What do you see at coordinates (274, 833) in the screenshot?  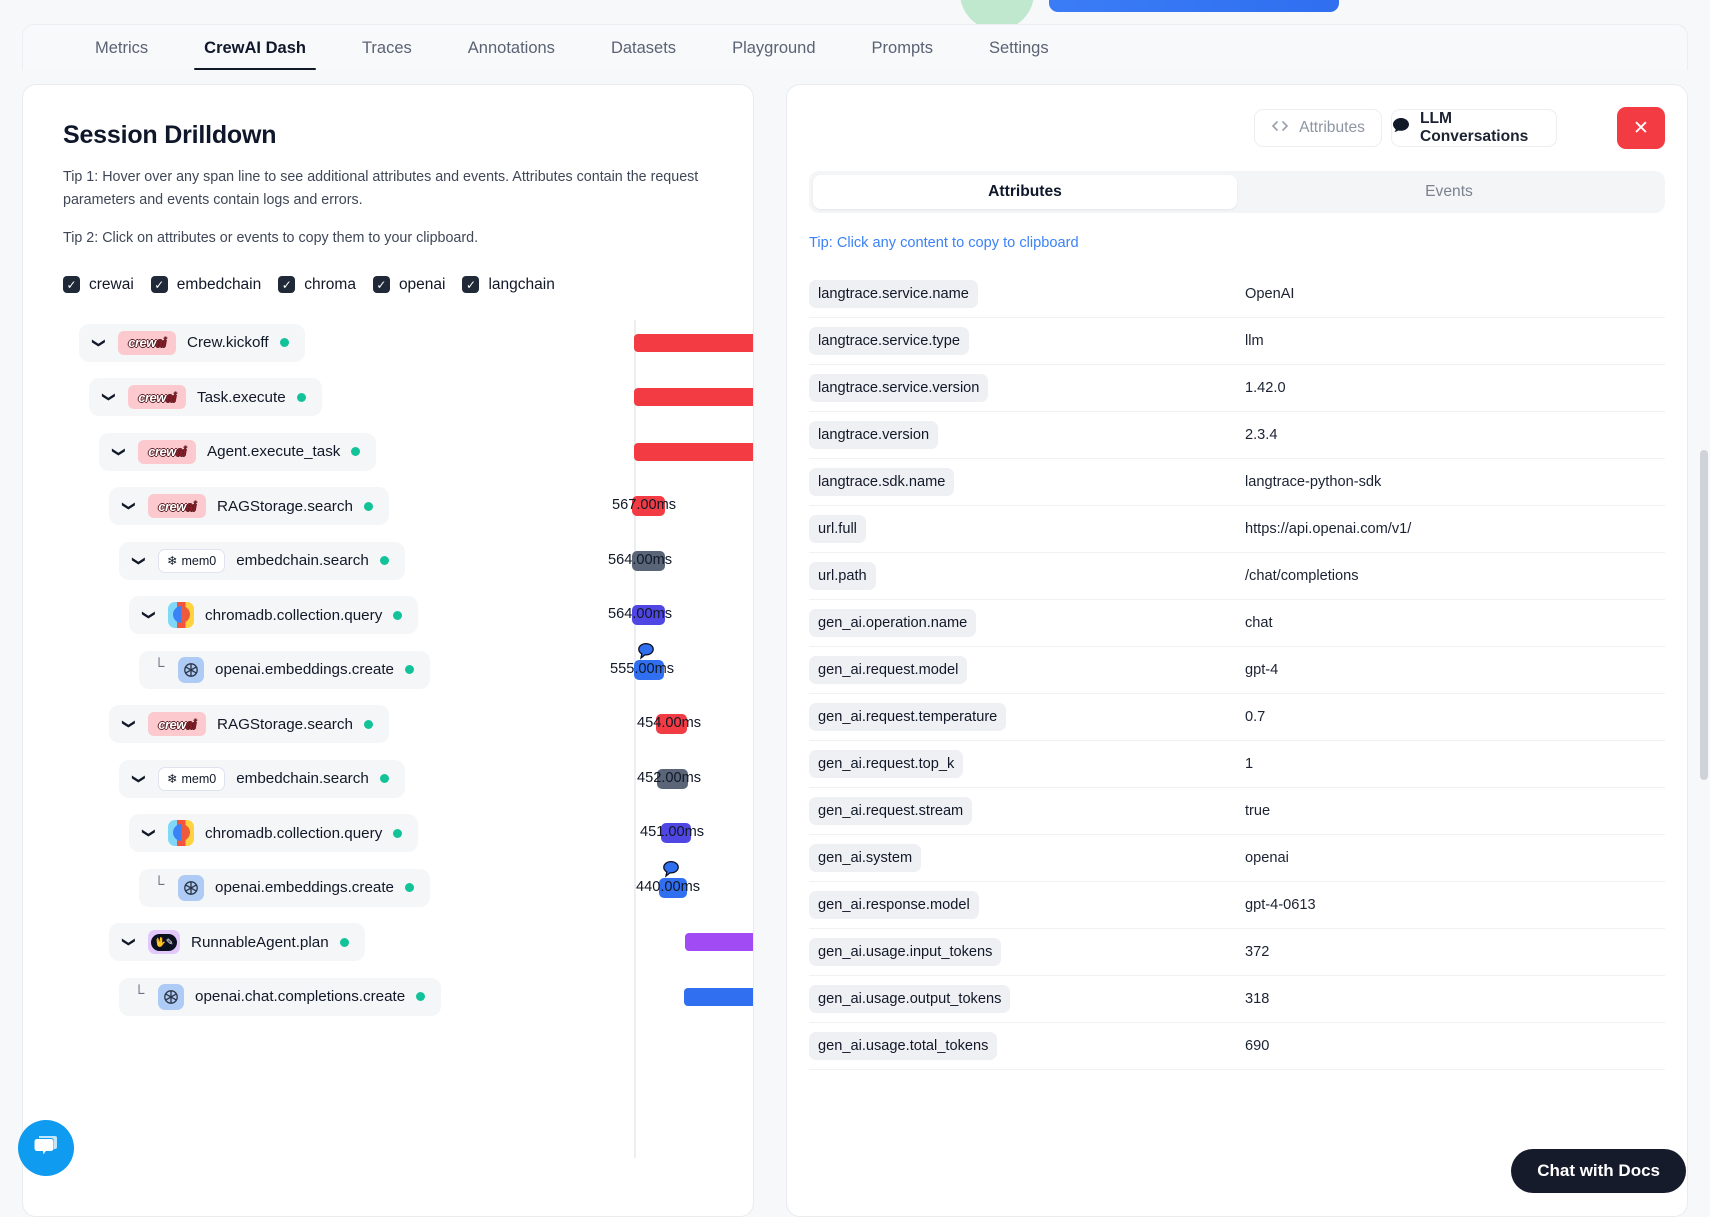 I see `span-pill: ❯ chromadb.collection.query` at bounding box center [274, 833].